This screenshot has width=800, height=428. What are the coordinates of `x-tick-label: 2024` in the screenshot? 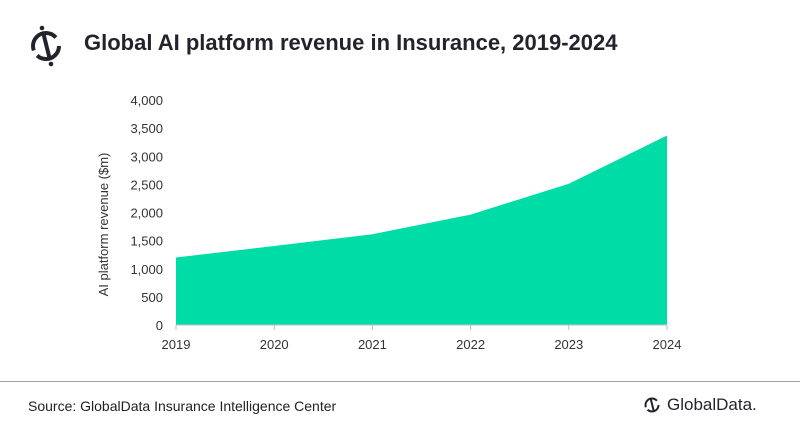 It's located at (667, 344).